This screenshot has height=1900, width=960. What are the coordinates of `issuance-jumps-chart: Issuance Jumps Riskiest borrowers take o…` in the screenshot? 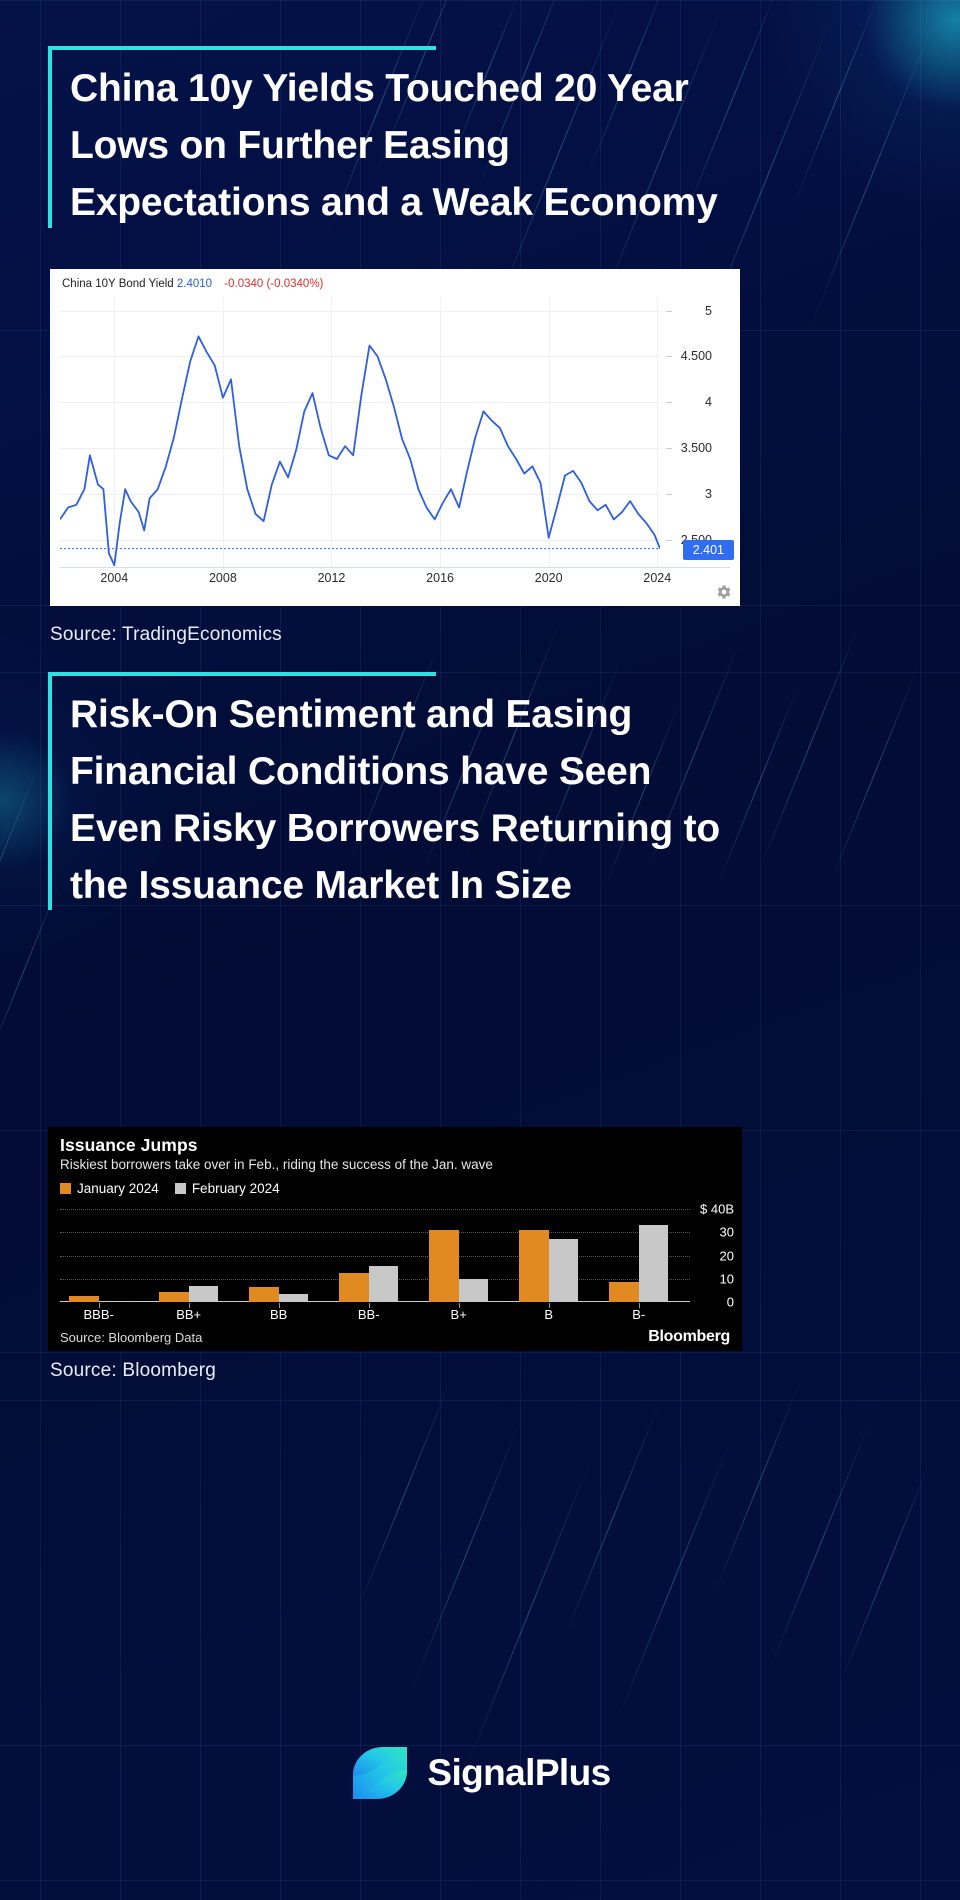 It's located at (395, 1239).